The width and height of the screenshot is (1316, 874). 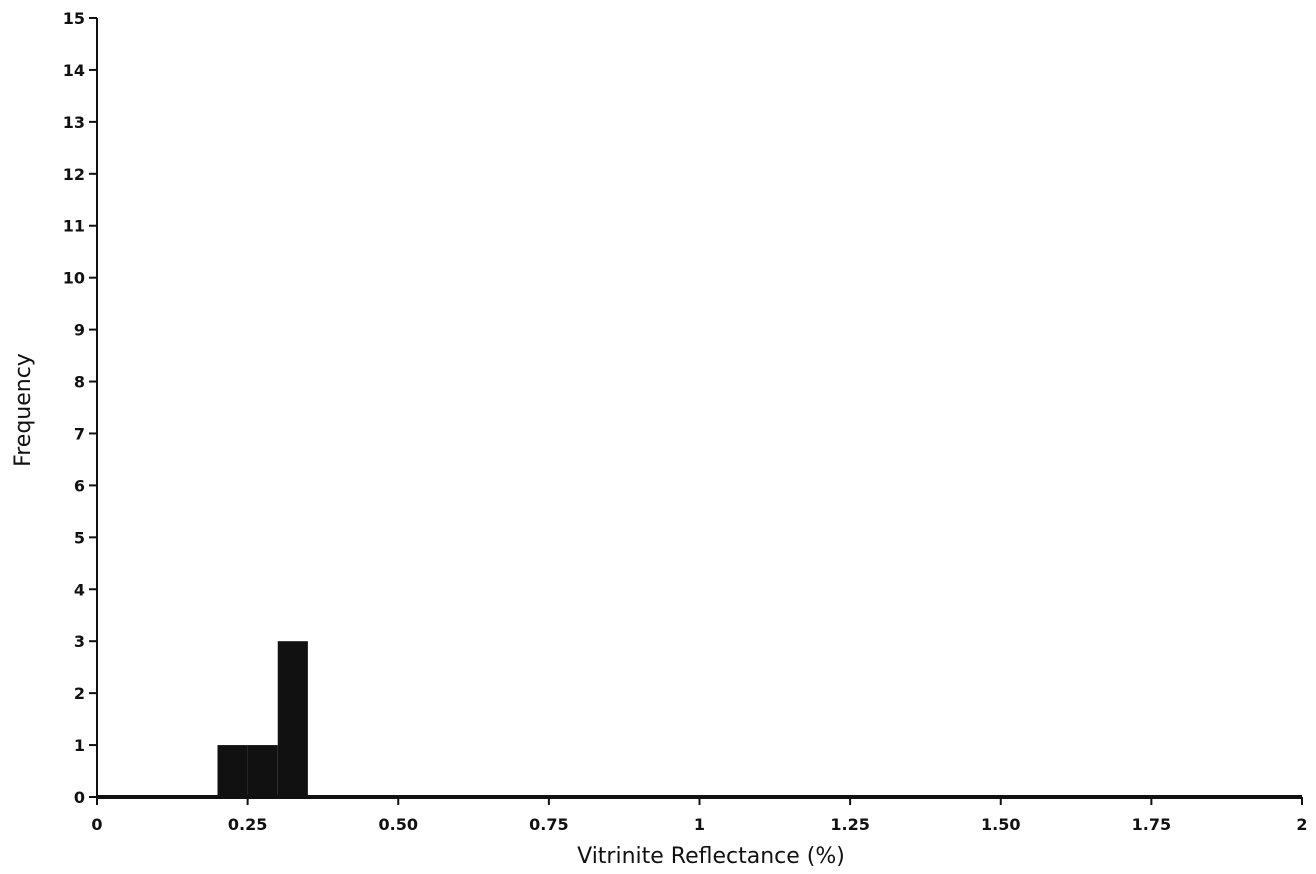 What do you see at coordinates (247, 824) in the screenshot?
I see `x-tick-label: 0.25` at bounding box center [247, 824].